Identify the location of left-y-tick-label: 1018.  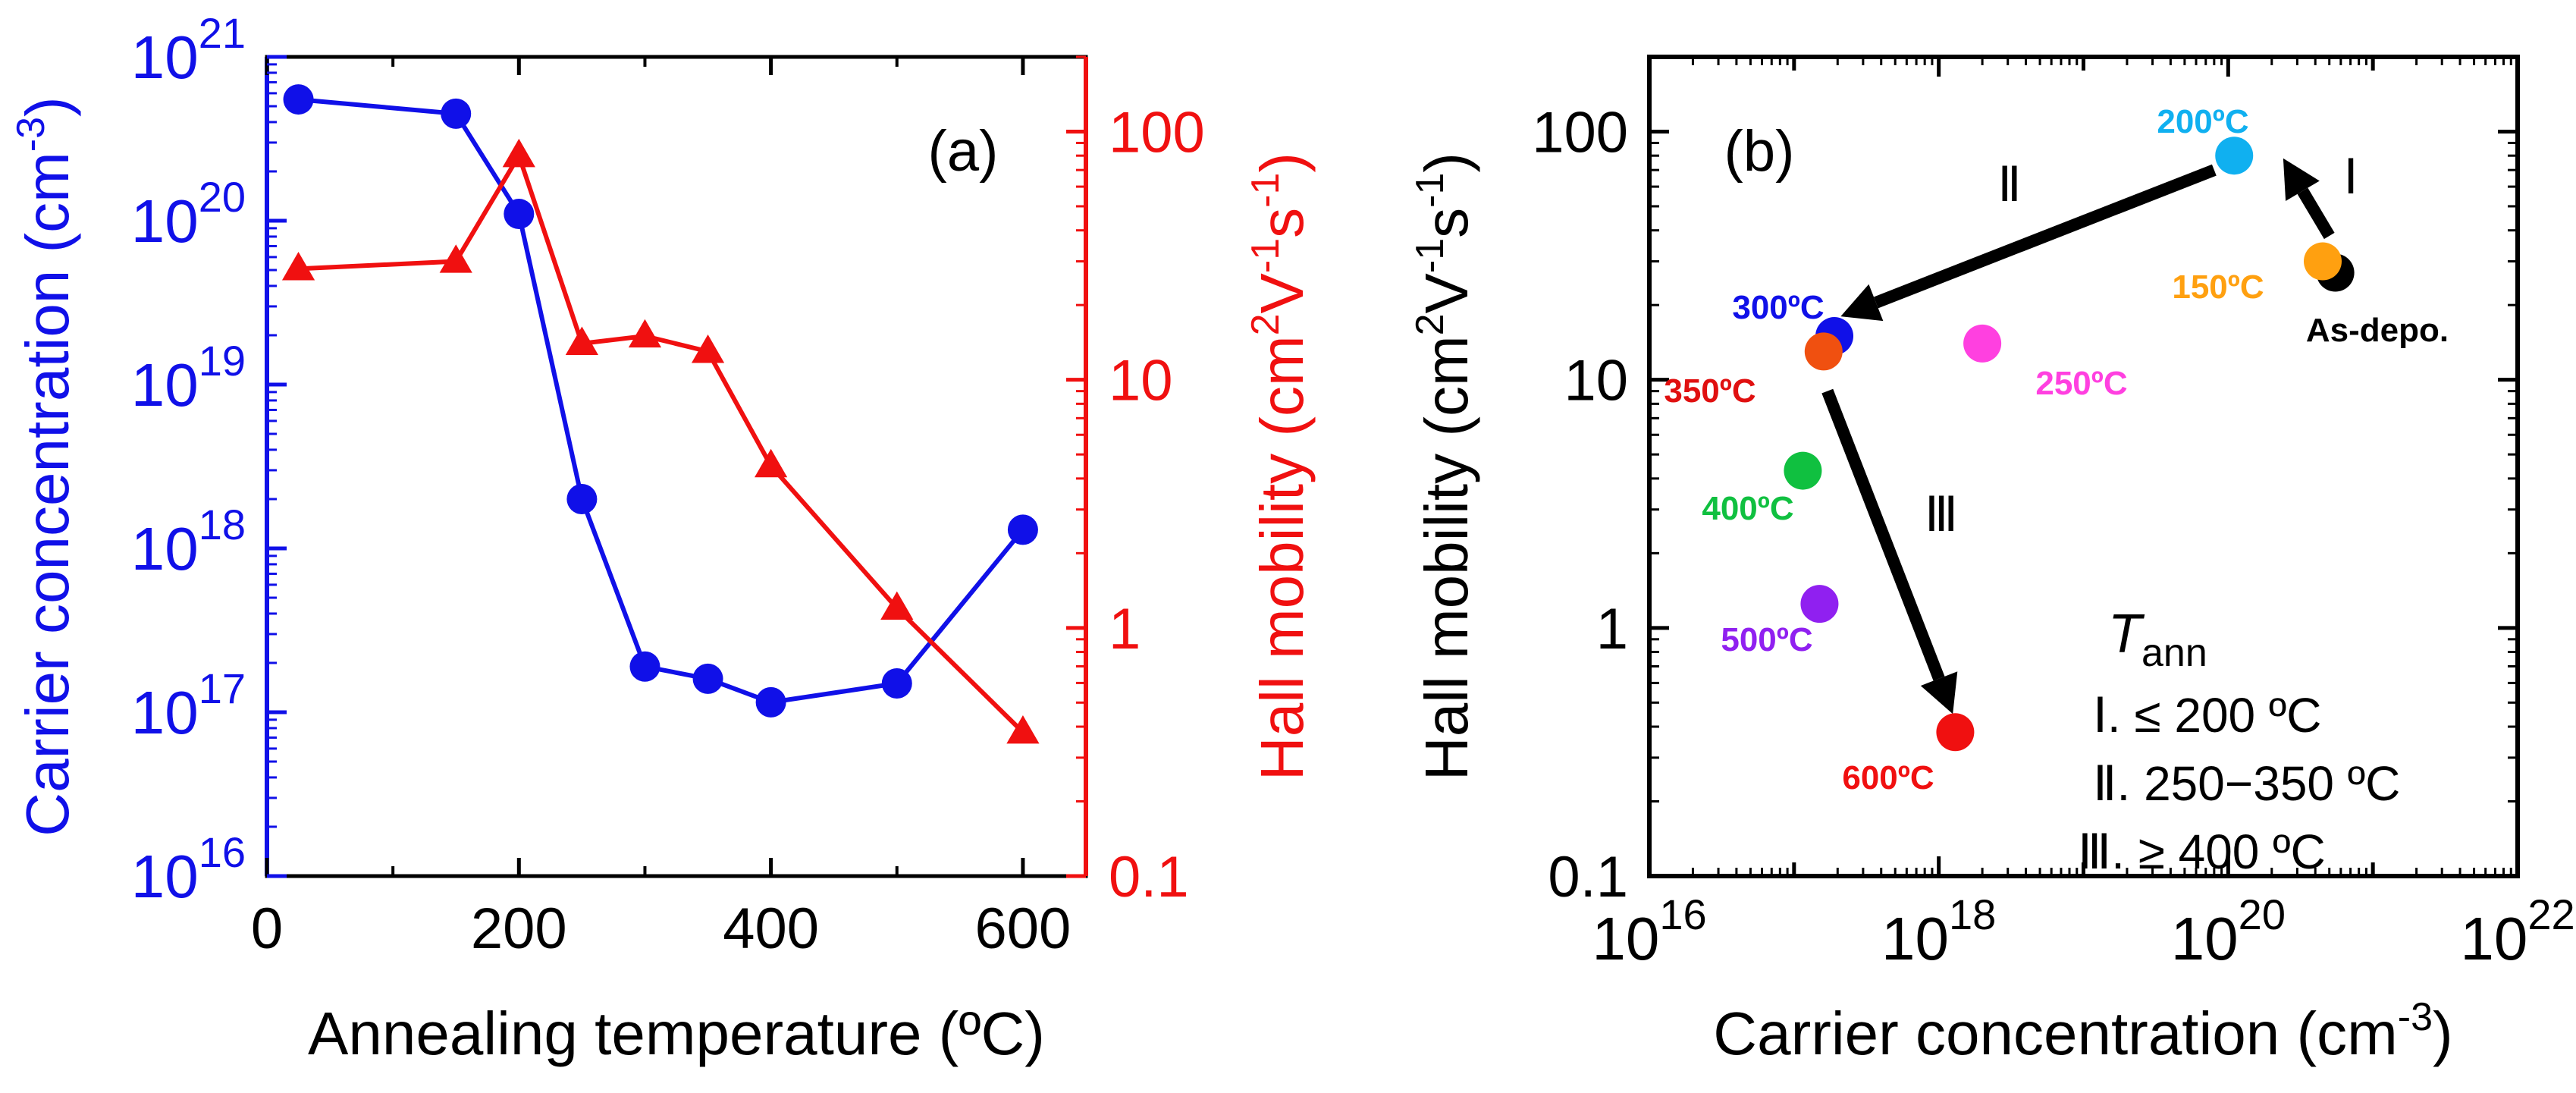
(188, 542).